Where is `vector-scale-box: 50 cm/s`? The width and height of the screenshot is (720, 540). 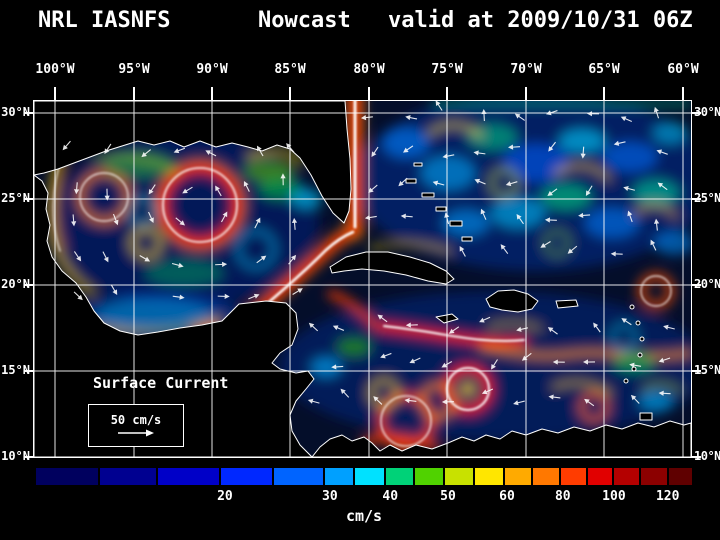 vector-scale-box: 50 cm/s is located at coordinates (136, 425).